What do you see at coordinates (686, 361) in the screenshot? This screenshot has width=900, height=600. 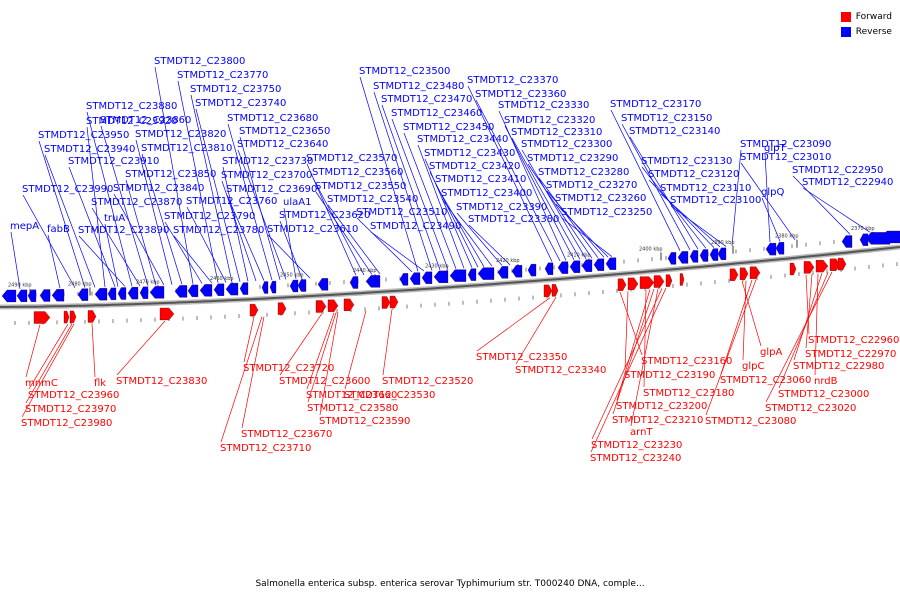 I see `gene-label: STMDT12_C23160` at bounding box center [686, 361].